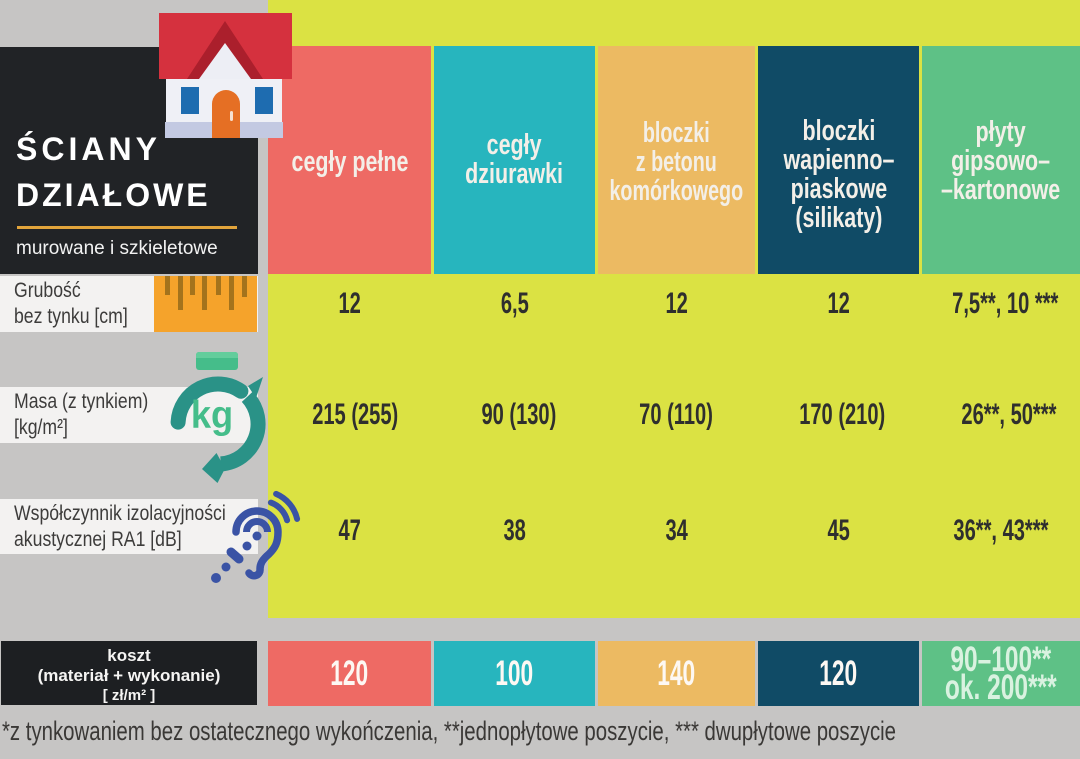  I want to click on svg-text: kg, so click(212, 414).